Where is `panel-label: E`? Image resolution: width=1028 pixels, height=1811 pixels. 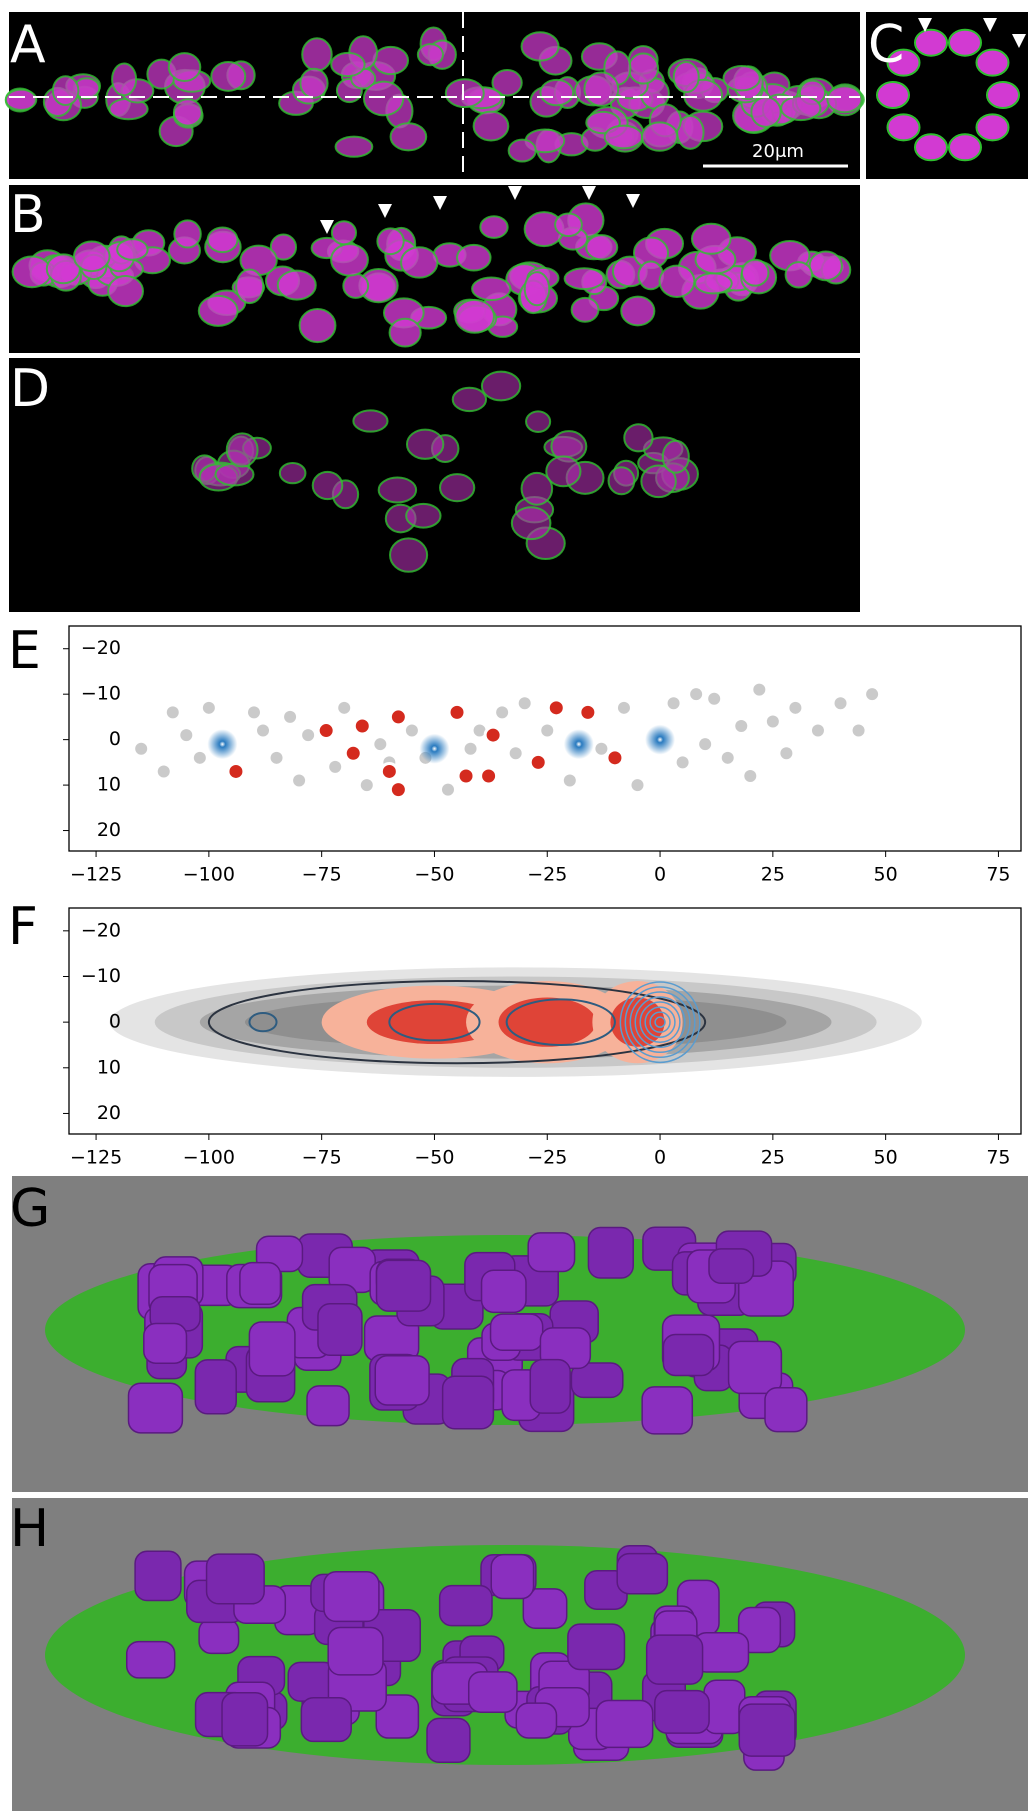
panel-label: E is located at coordinates (24, 651).